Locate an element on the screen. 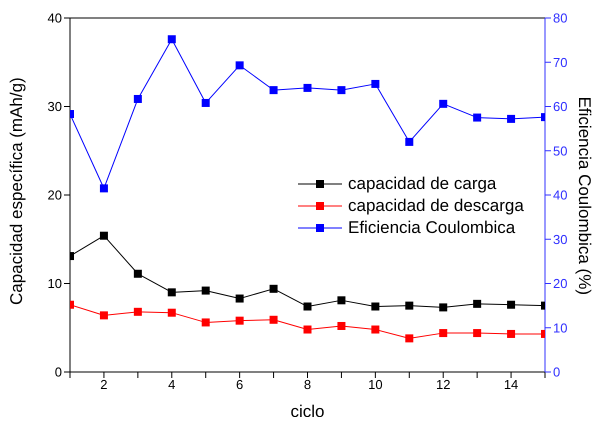 This screenshot has height=425, width=600. x-axis-title: ciclo is located at coordinates (307, 411).